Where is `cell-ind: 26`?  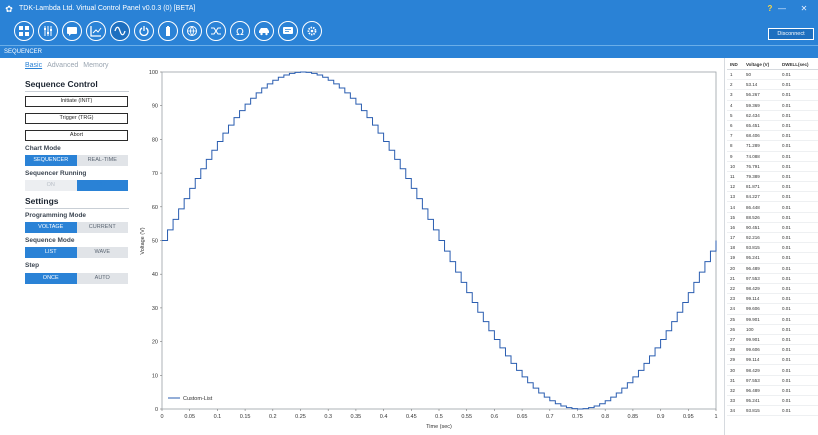 cell-ind: 26 is located at coordinates (733, 329).